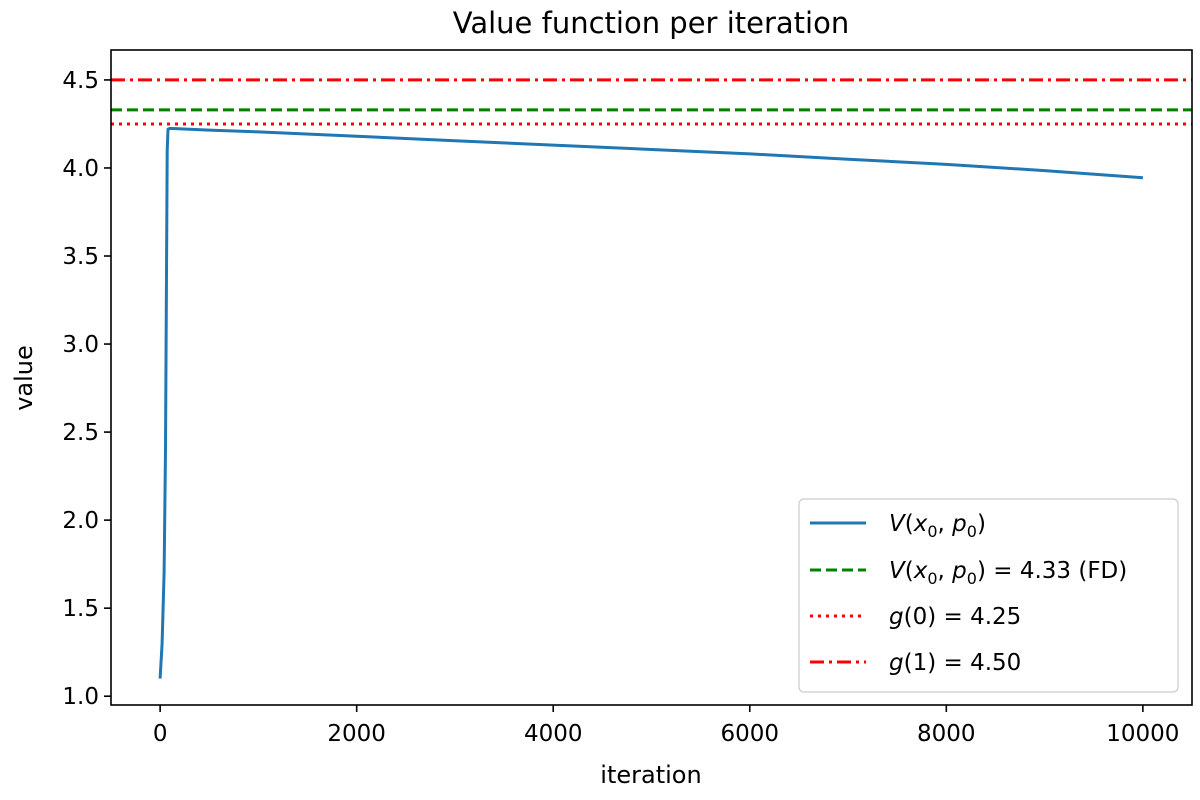 The width and height of the screenshot is (1200, 800). Describe the element at coordinates (80, 81) in the screenshot. I see `y-tick-label: 4.5` at that location.